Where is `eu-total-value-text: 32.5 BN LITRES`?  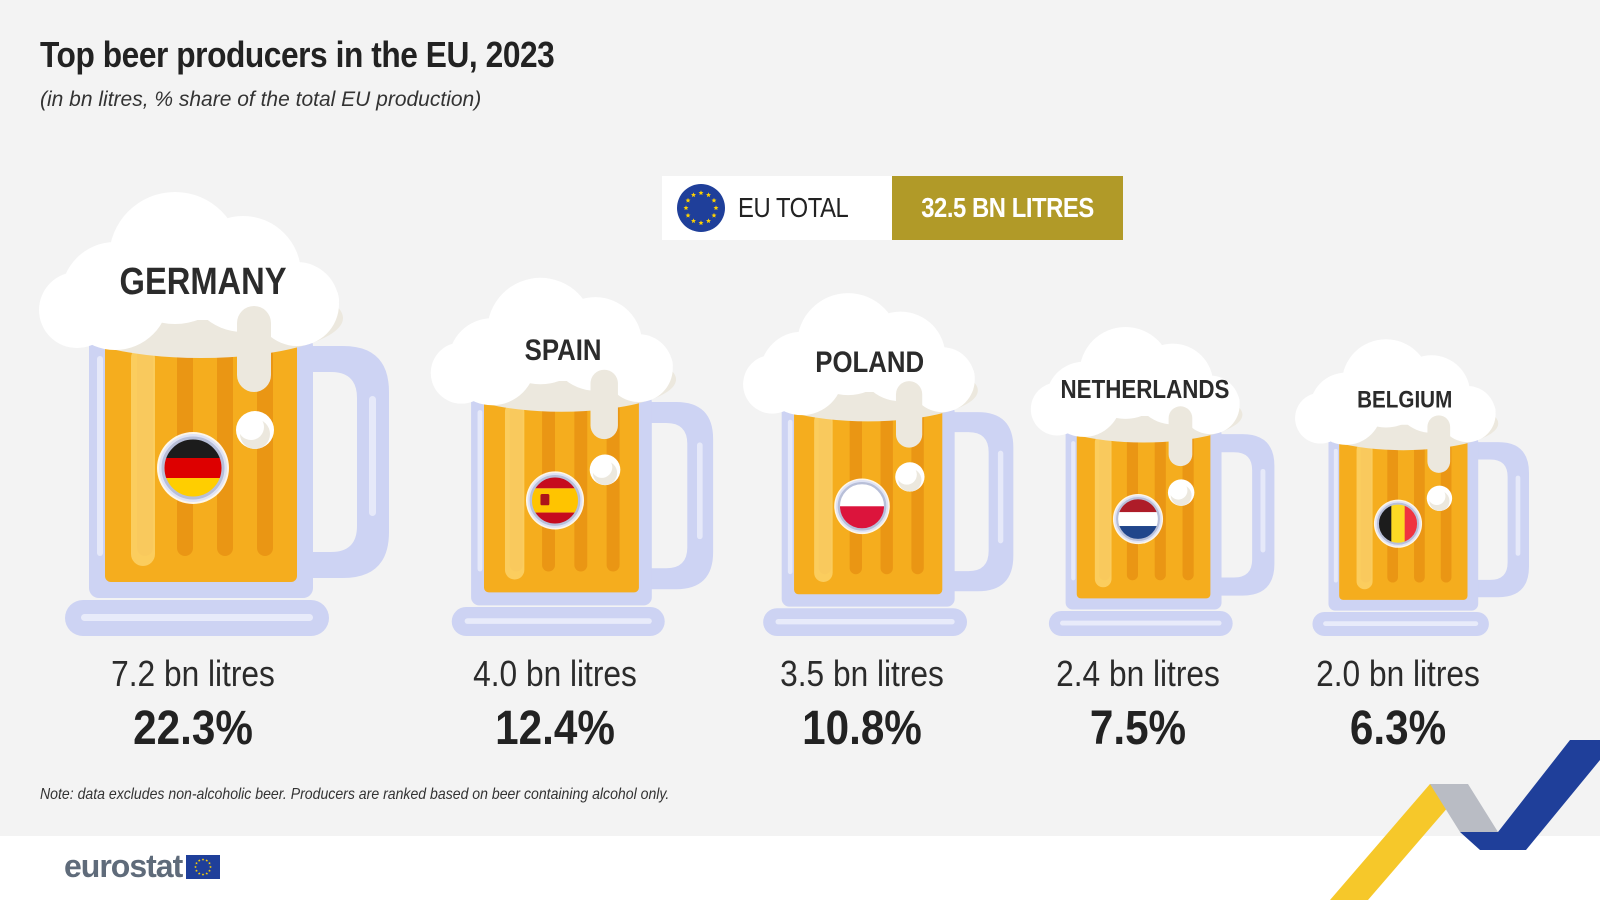
eu-total-value-text: 32.5 BN LITRES is located at coordinates (1007, 207).